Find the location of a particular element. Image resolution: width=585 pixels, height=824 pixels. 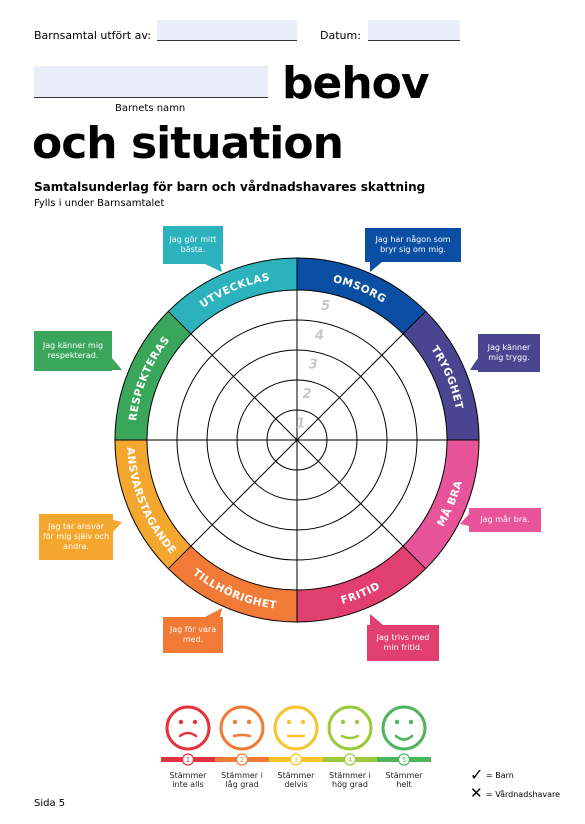

title-line2: och situation is located at coordinates (188, 143).